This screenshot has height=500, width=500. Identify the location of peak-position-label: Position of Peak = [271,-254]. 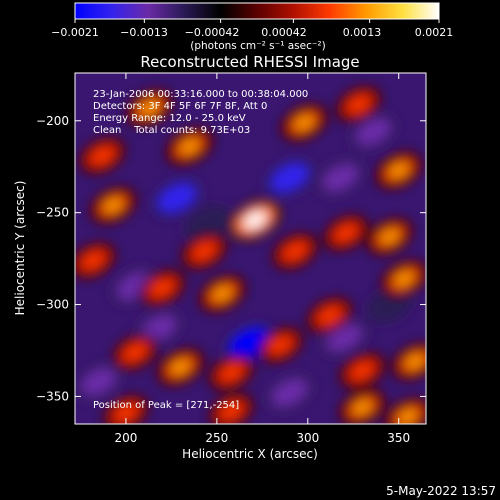
(166, 405).